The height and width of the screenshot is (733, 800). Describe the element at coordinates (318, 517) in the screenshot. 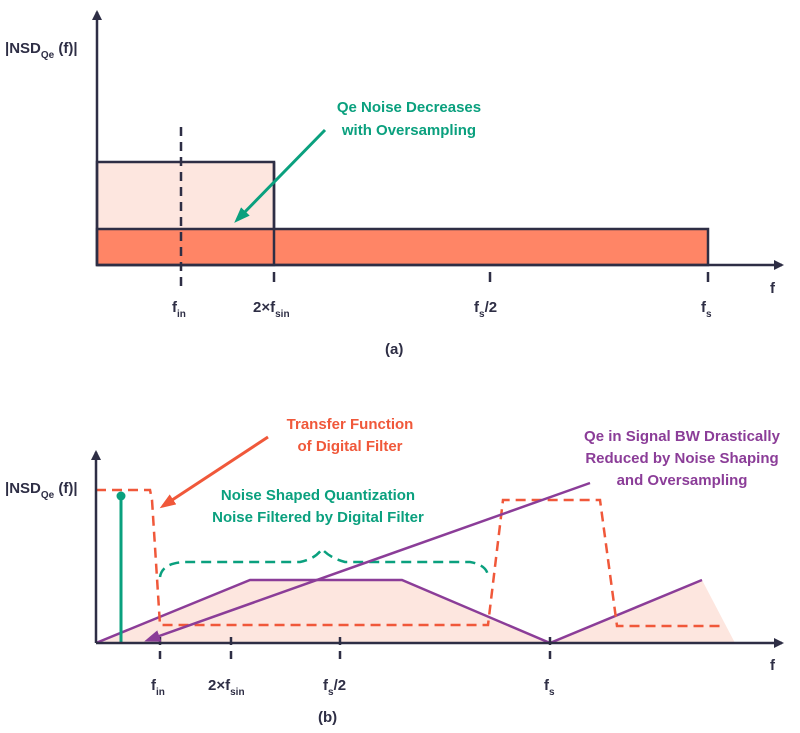

I see `annotation-noise-line2: Noise Filtered by Digital Filter` at that location.